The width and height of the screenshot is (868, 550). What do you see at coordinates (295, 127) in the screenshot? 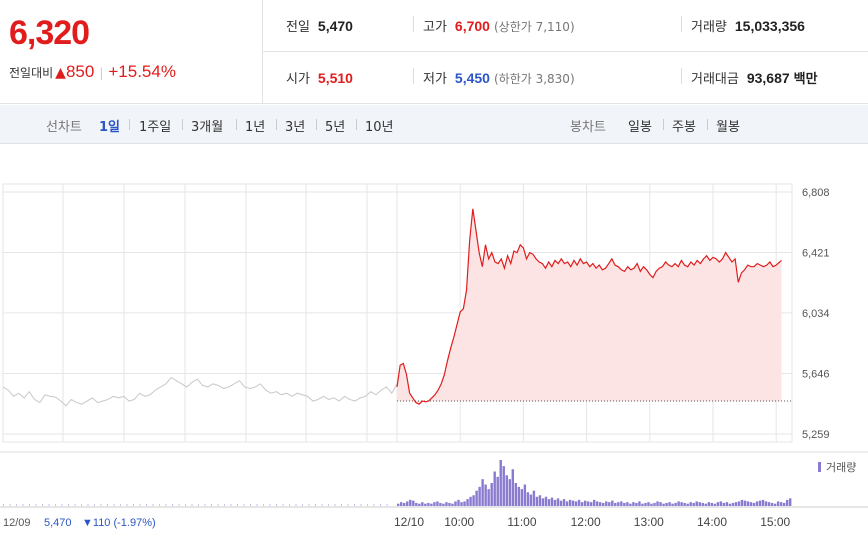
I see `period-tab-3y: 3년` at bounding box center [295, 127].